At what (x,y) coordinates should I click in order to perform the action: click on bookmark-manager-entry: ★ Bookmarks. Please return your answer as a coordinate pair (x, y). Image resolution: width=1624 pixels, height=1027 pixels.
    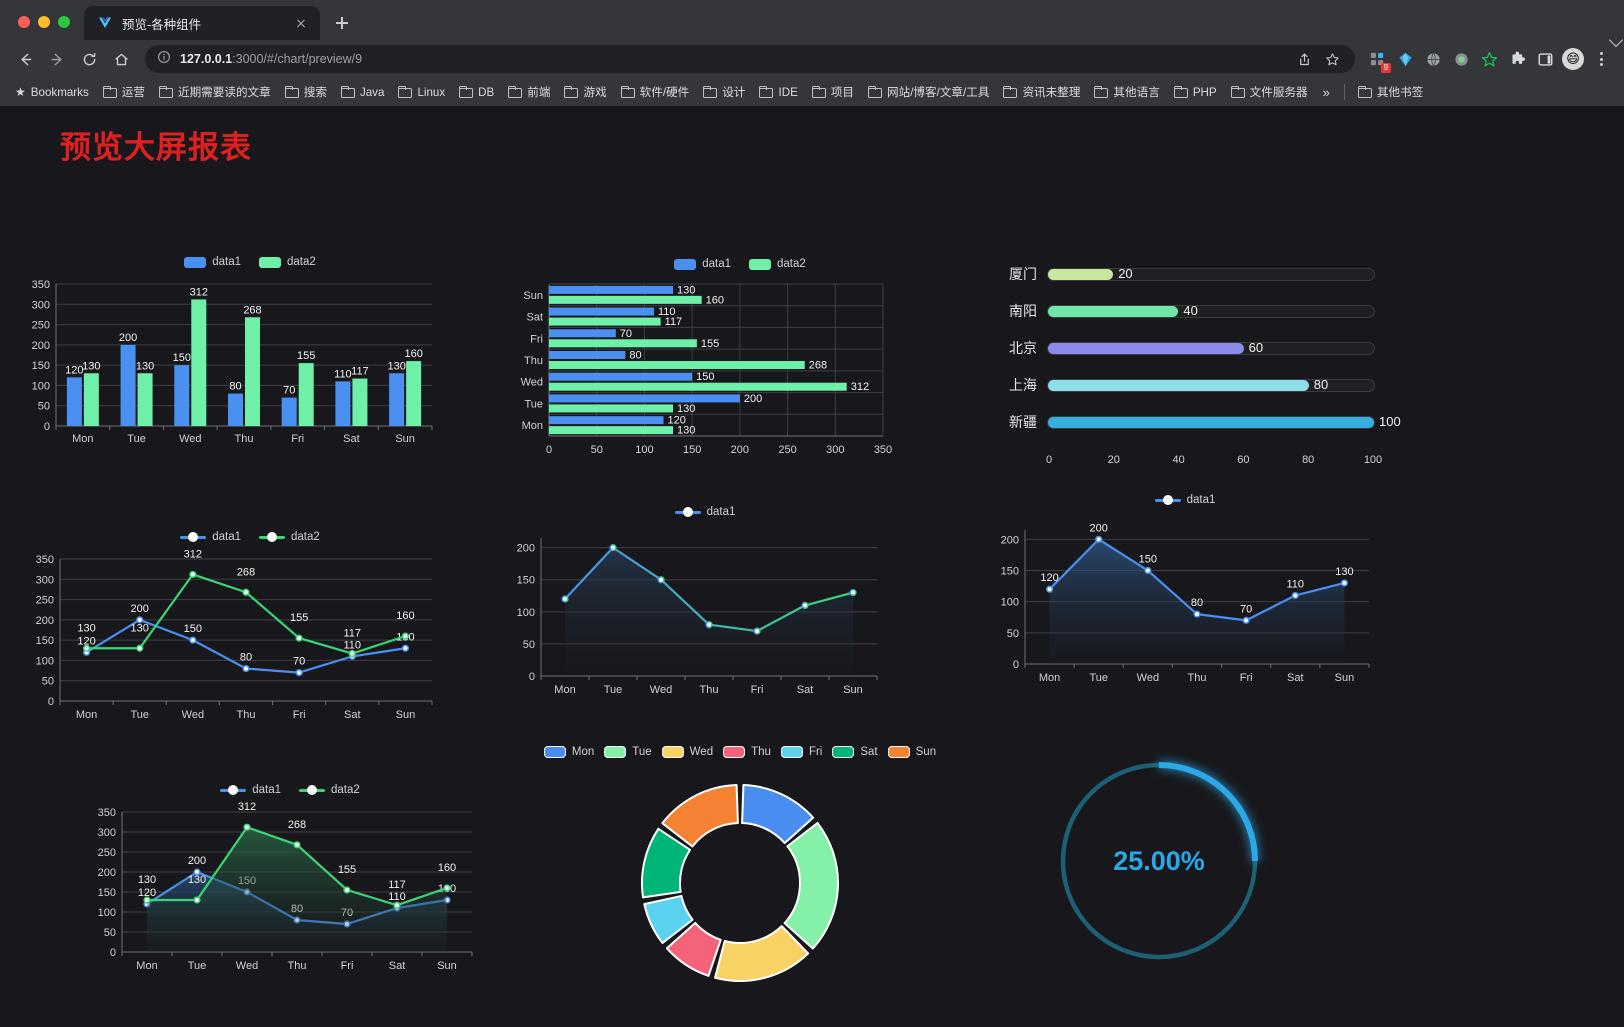
    Looking at the image, I should click on (52, 92).